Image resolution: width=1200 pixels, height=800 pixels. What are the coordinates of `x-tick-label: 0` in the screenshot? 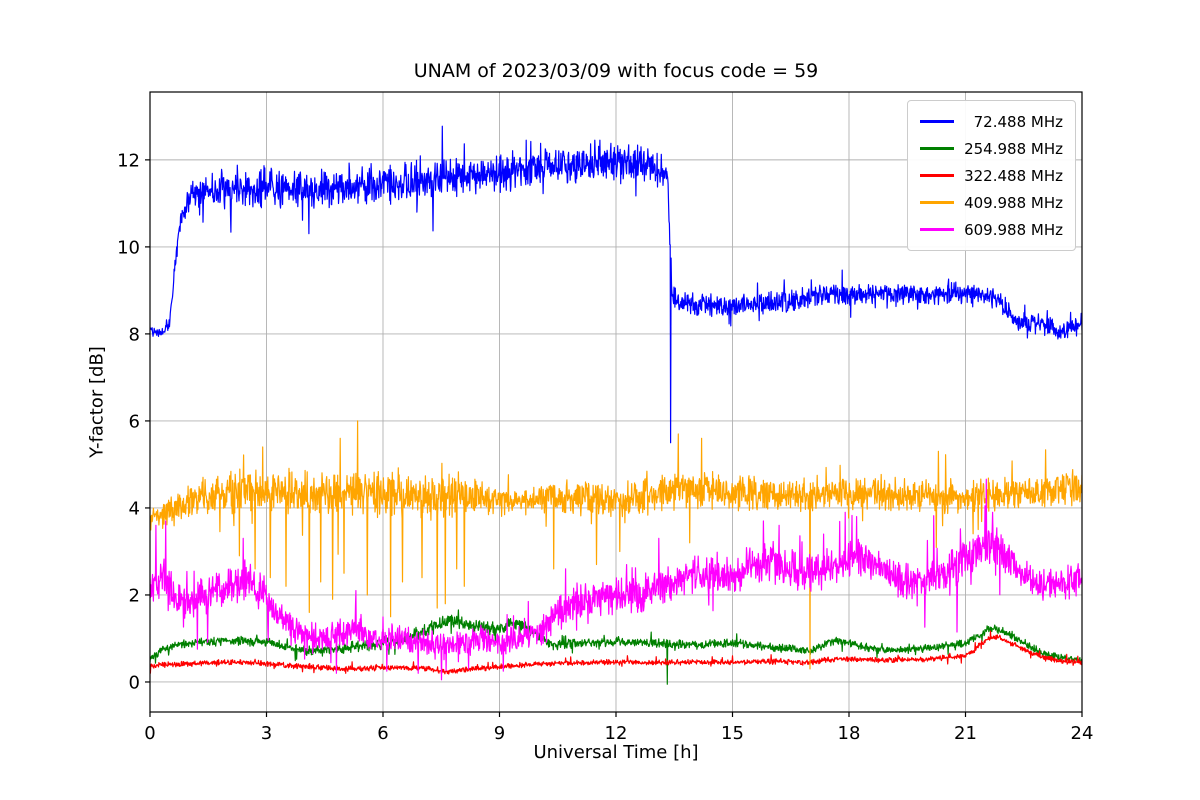 It's located at (149, 733).